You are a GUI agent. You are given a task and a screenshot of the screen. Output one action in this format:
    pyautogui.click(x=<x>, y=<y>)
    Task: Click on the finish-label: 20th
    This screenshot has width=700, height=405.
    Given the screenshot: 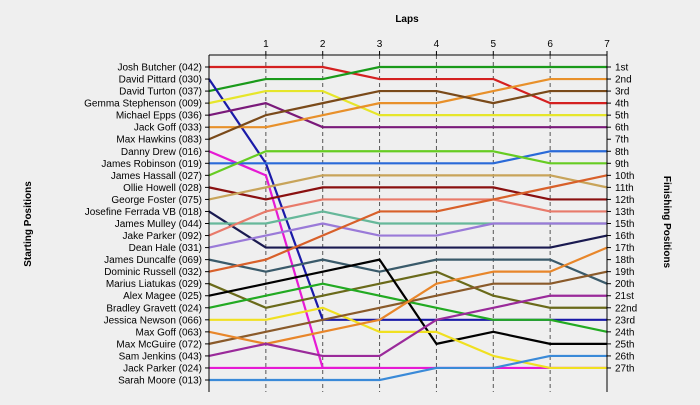 What is the action you would take?
    pyautogui.click(x=624, y=284)
    